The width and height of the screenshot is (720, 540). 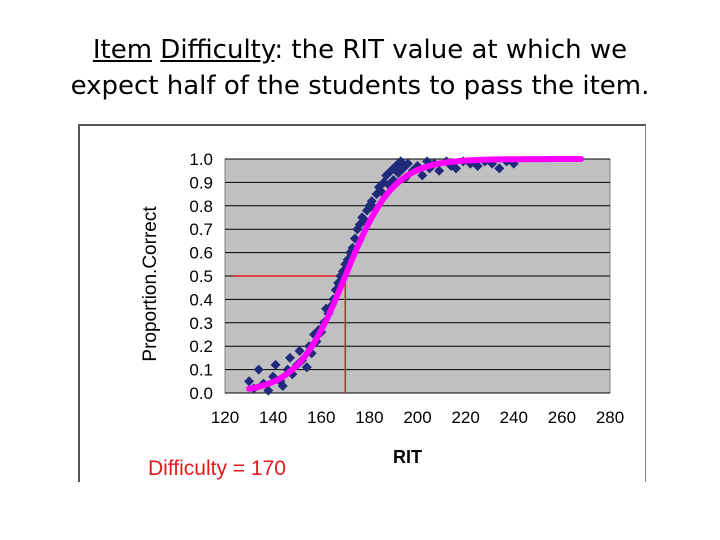 I want to click on x-tick-label: 160, so click(x=321, y=417).